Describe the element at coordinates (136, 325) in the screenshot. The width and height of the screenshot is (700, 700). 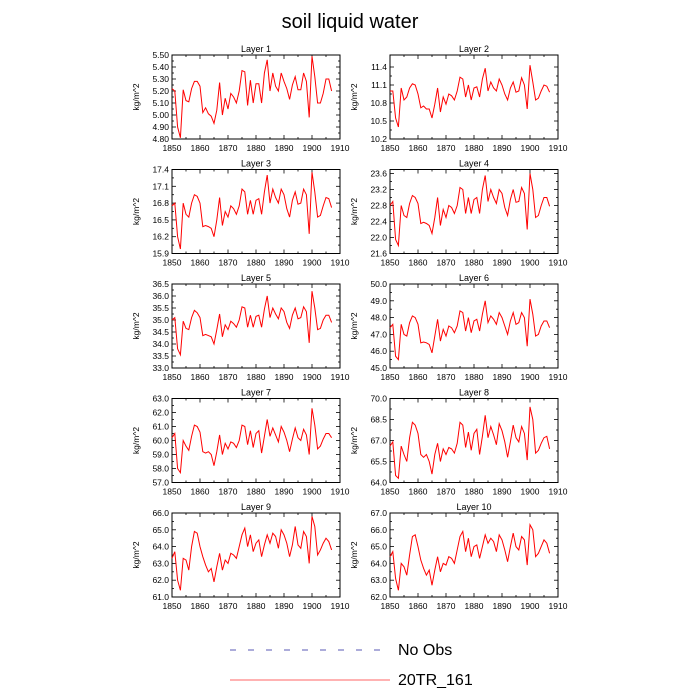
I see `y-axis-label-layer-5: kg/m^2` at that location.